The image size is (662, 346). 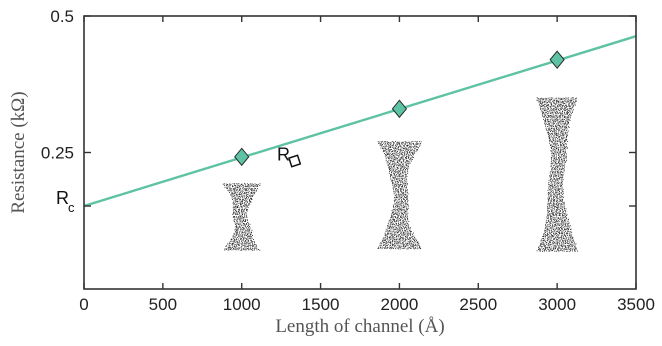 What do you see at coordinates (283, 155) in the screenshot?
I see `rsq-label: R` at bounding box center [283, 155].